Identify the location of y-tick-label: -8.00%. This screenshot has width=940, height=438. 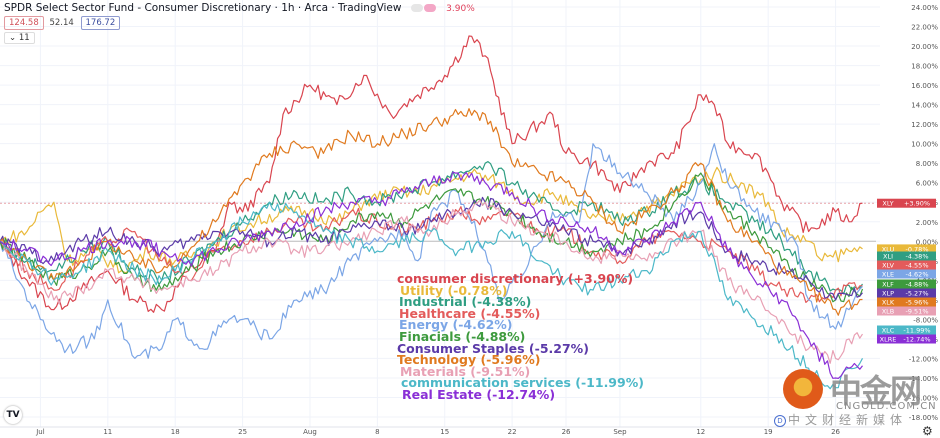
(925, 320).